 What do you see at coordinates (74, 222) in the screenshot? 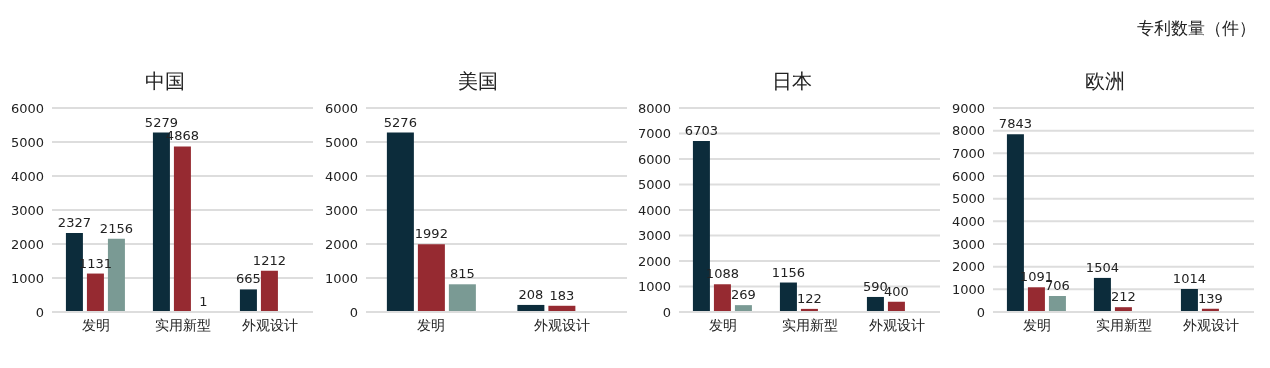
I see `data-label: 2327` at bounding box center [74, 222].